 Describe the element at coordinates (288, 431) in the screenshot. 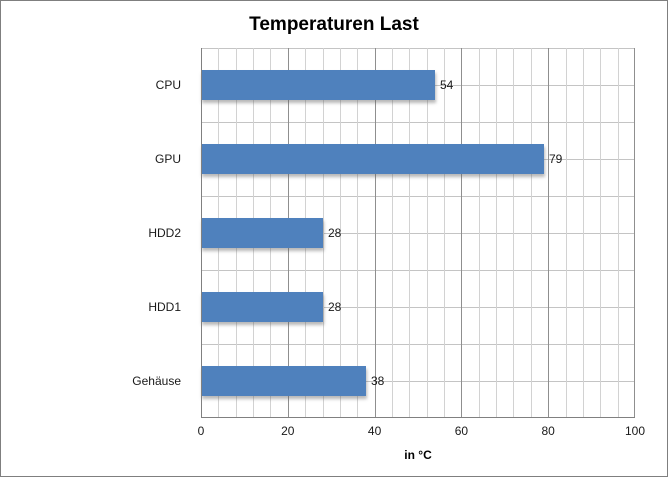

I see `x-tick-label-20: 20` at that location.